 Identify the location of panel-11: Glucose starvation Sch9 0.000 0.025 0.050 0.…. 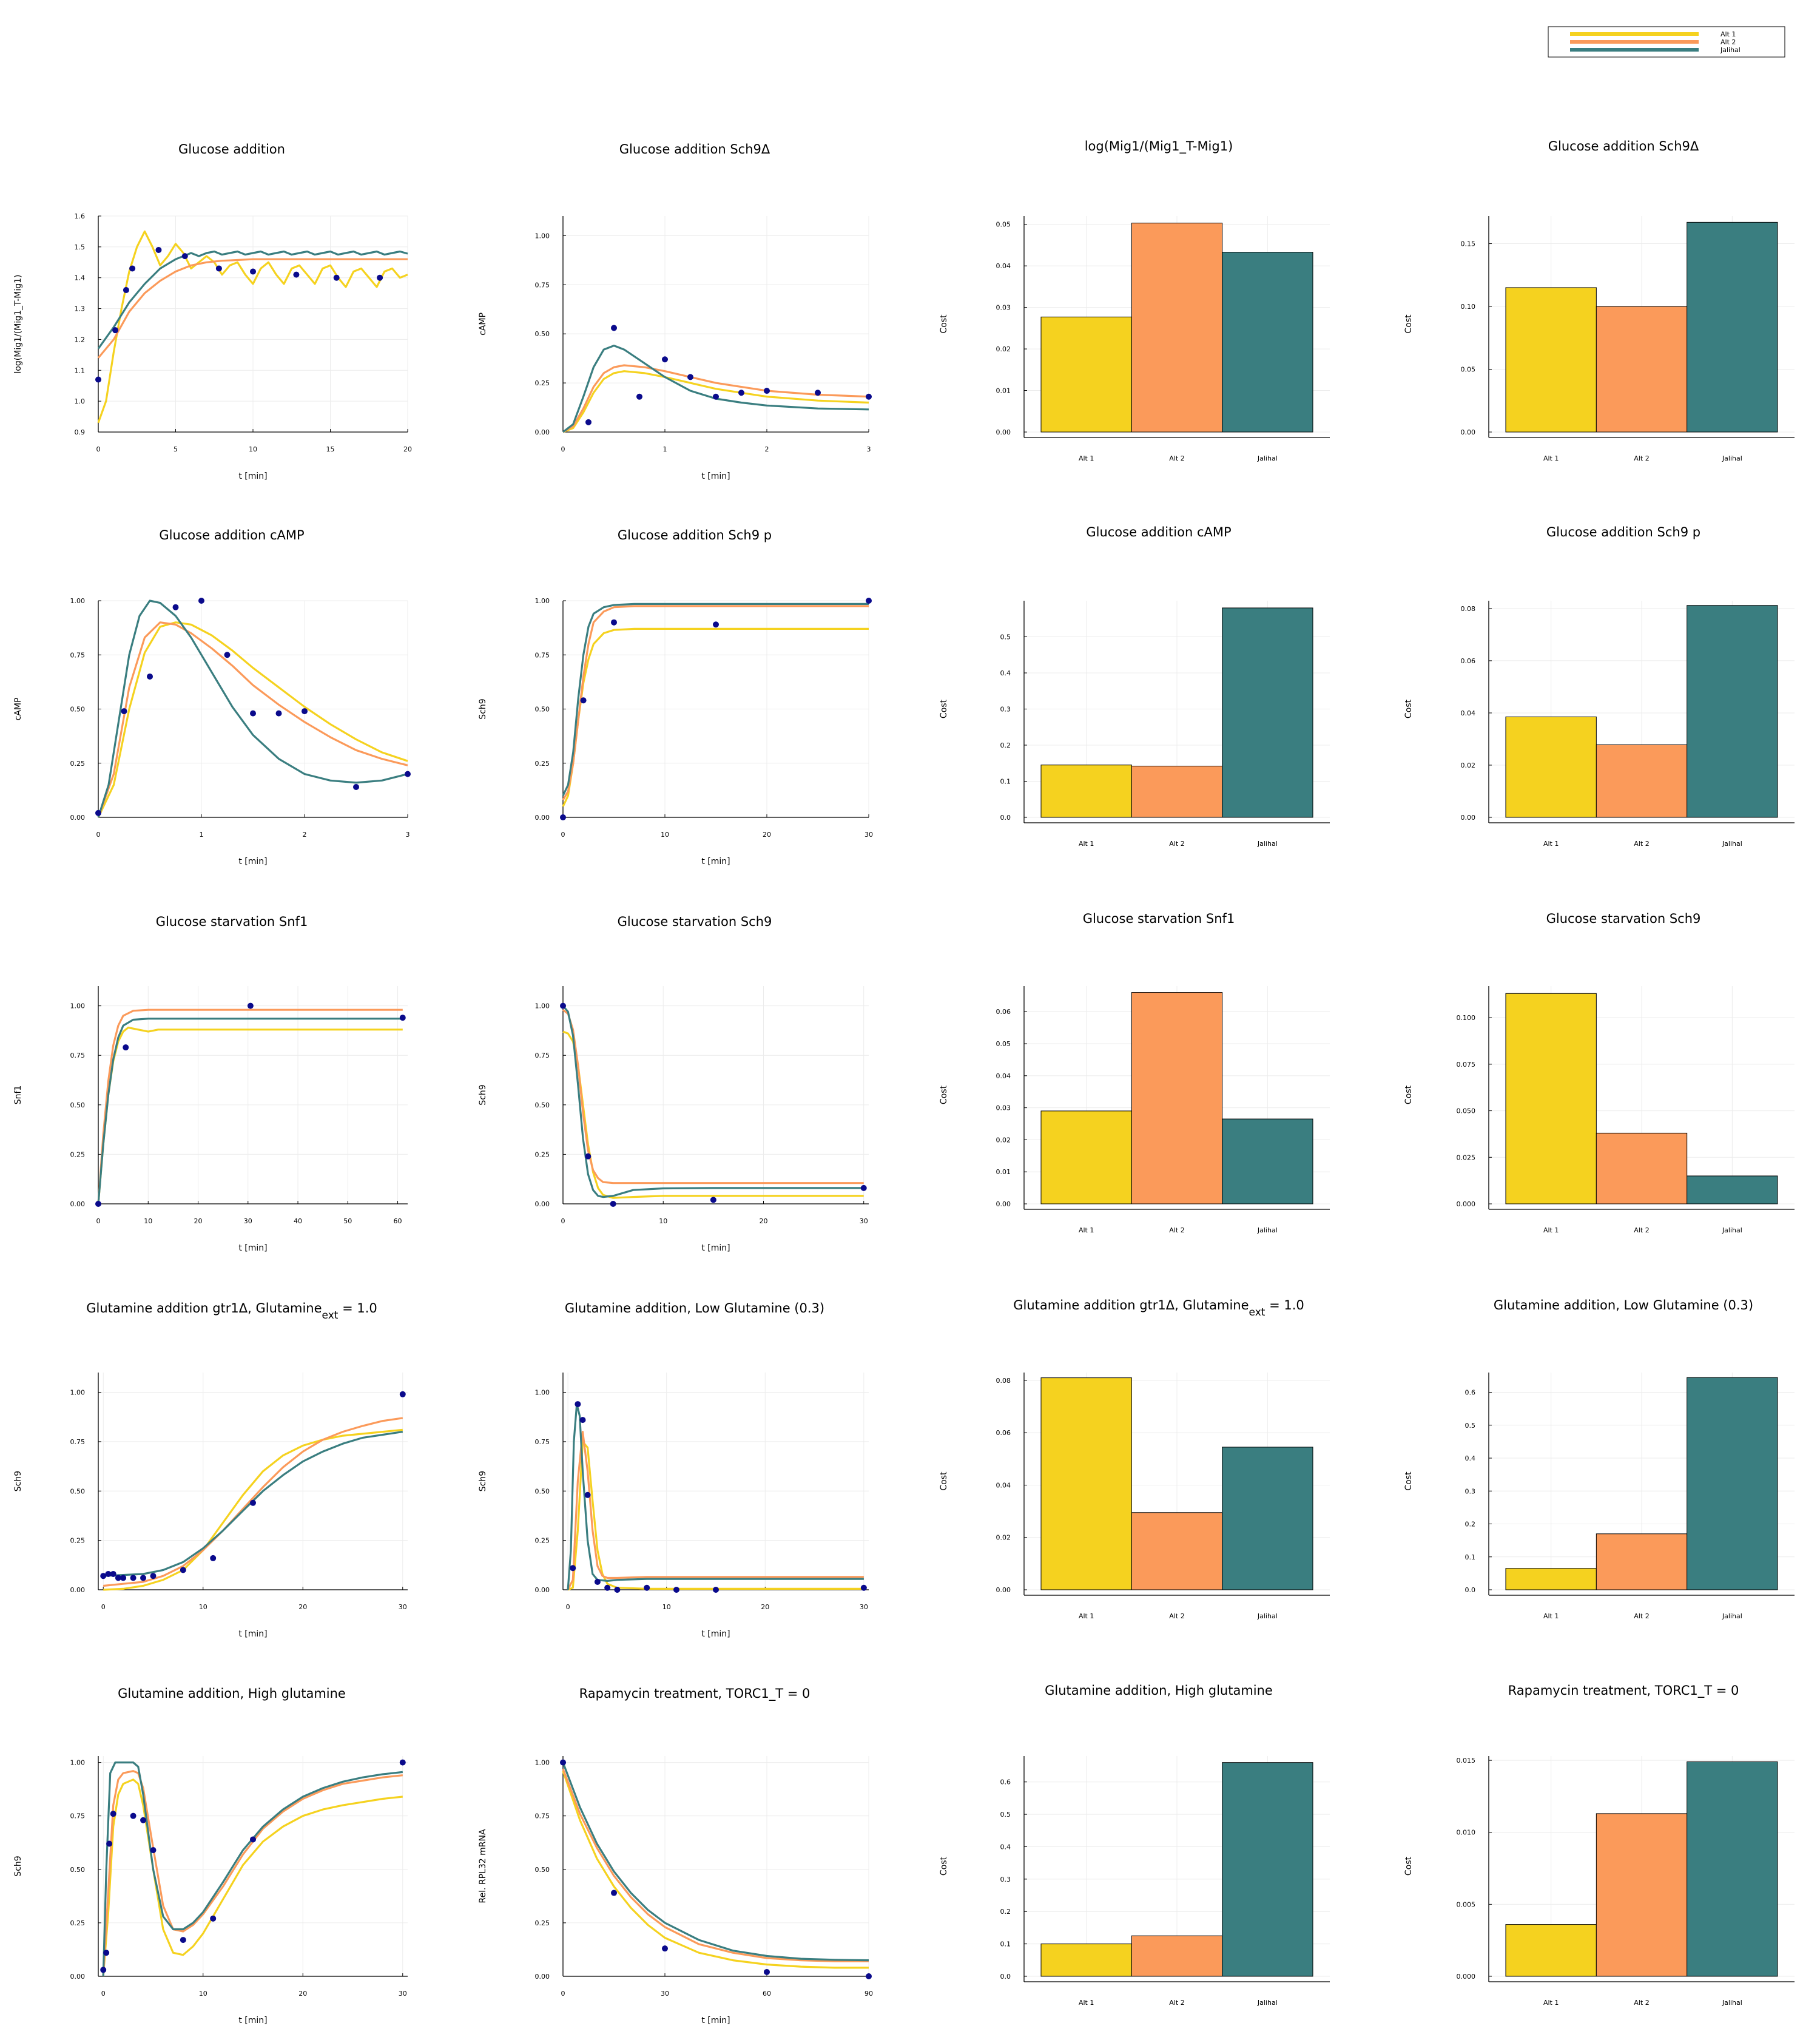
(1599, 1072).